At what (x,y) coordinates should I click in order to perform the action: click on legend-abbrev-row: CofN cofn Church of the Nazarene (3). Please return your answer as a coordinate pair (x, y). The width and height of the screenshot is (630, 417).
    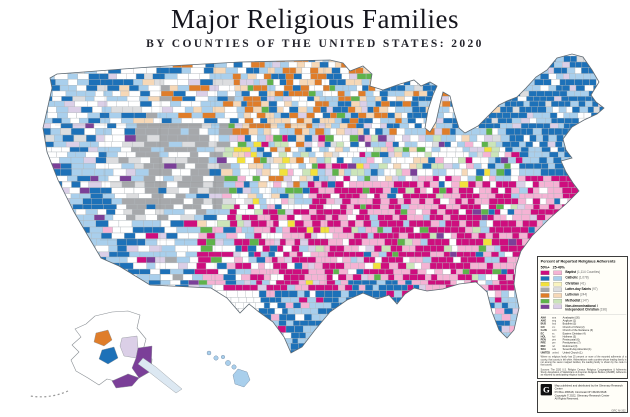
    Looking at the image, I should click on (566, 330).